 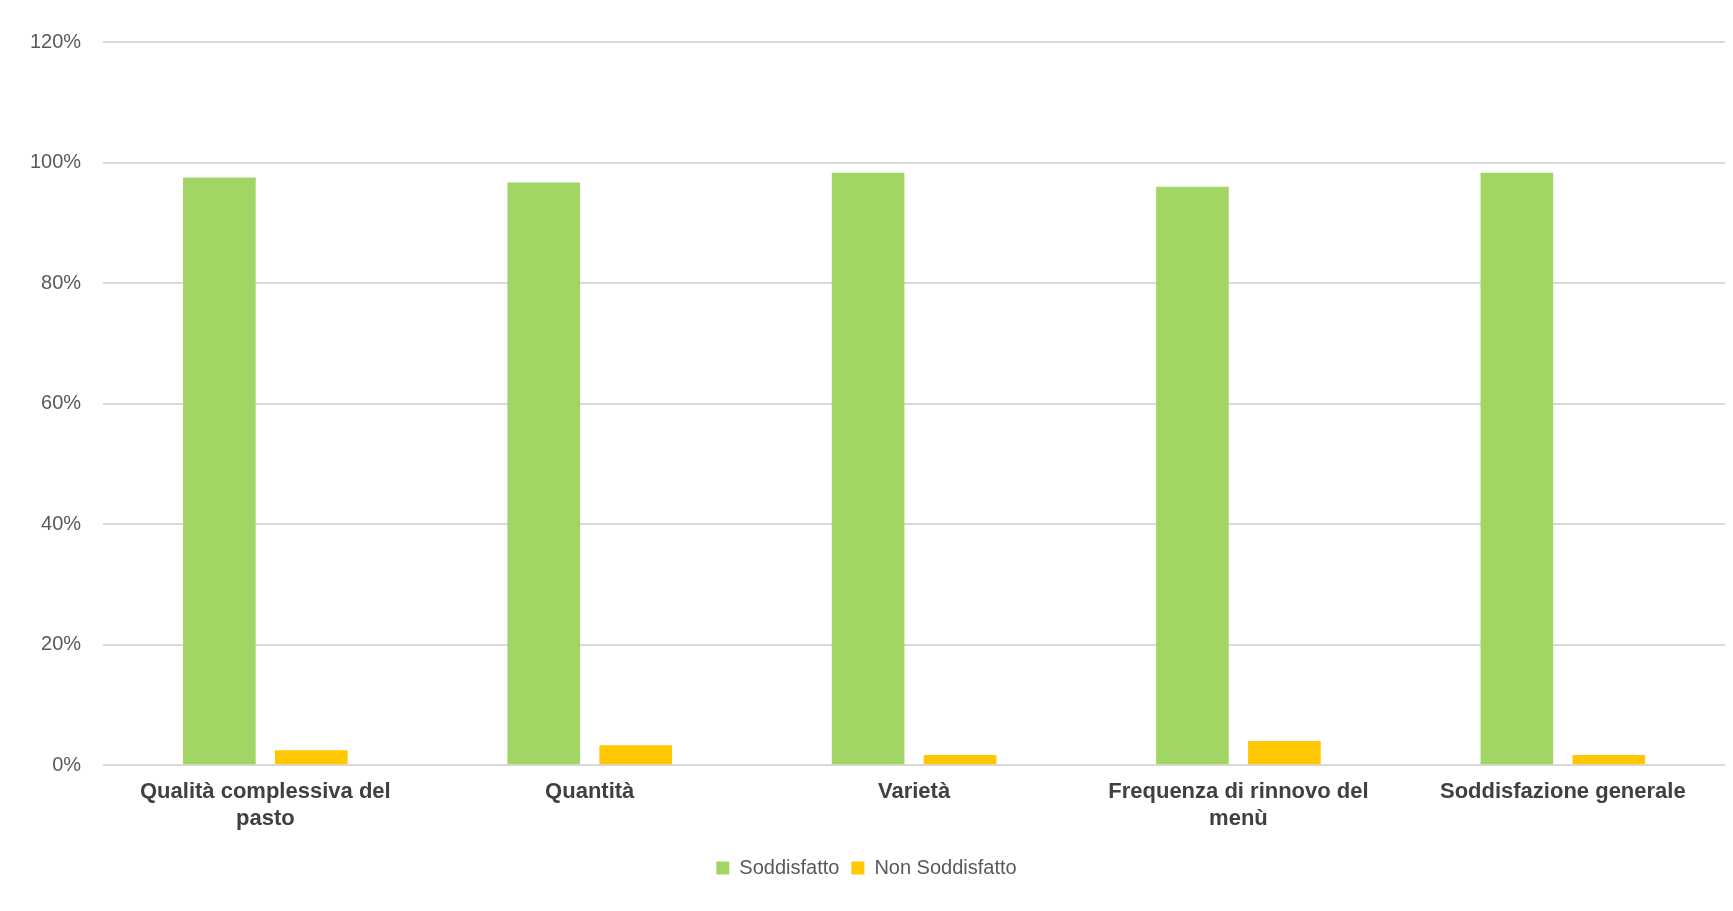 What do you see at coordinates (1238, 804) in the screenshot?
I see `x-tick-label: Frequenza di rinnovo del menù` at bounding box center [1238, 804].